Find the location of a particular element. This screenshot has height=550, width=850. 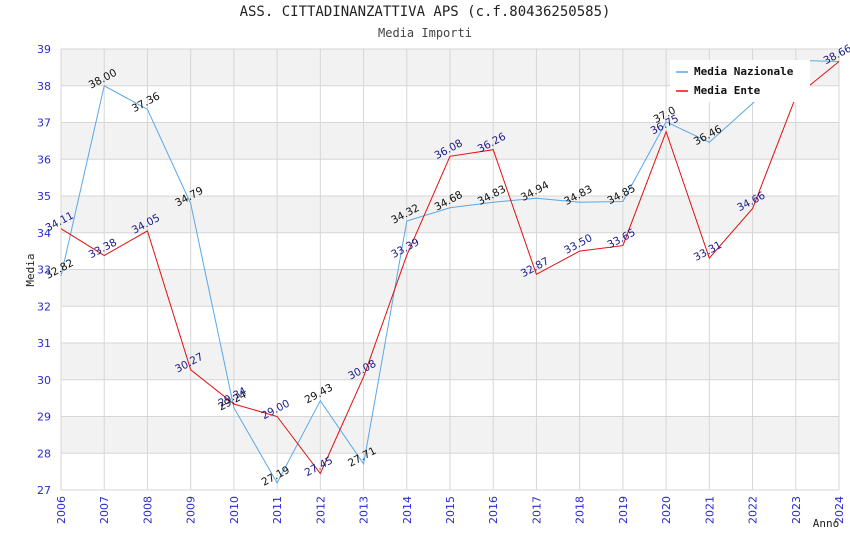

x-tick-label: 2013 is located at coordinates (364, 510).